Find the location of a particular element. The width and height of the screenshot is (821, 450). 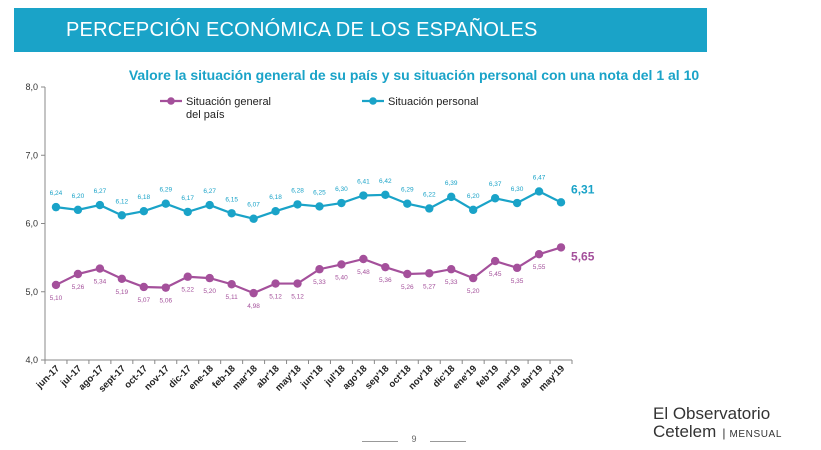

data-label: 6,41 is located at coordinates (363, 182).